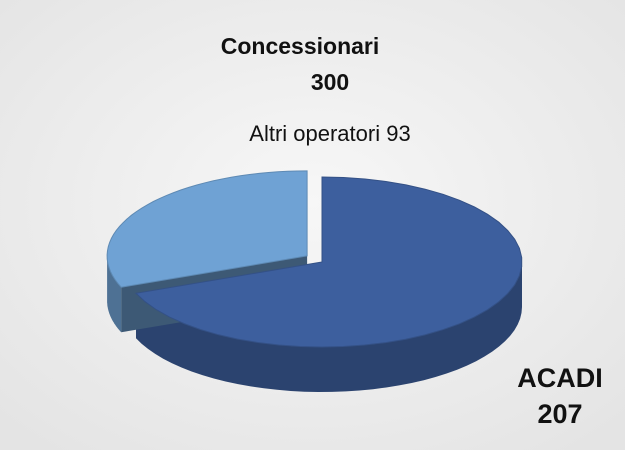 This screenshot has width=625, height=450. What do you see at coordinates (114, 294) in the screenshot?
I see `slice-side` at bounding box center [114, 294].